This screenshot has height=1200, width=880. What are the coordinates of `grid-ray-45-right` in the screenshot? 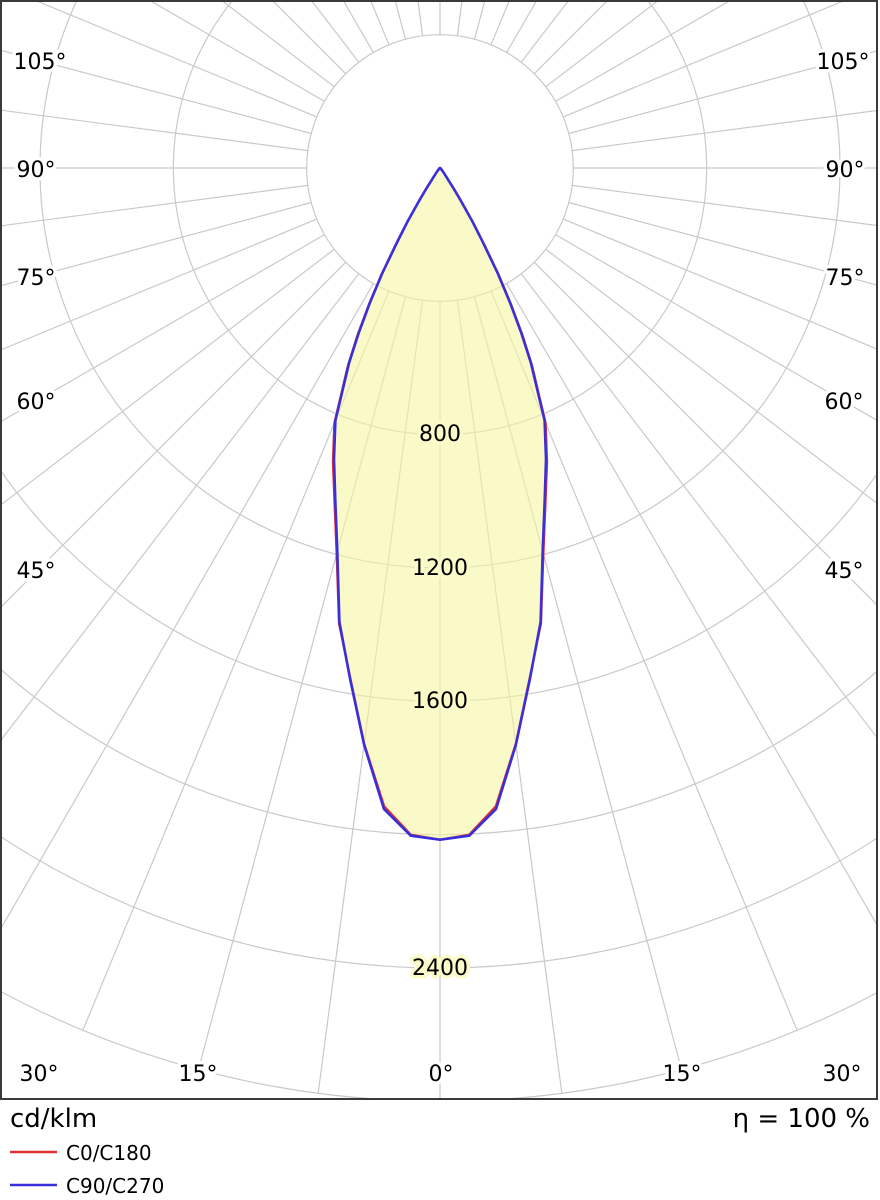 It's located at (705, 434).